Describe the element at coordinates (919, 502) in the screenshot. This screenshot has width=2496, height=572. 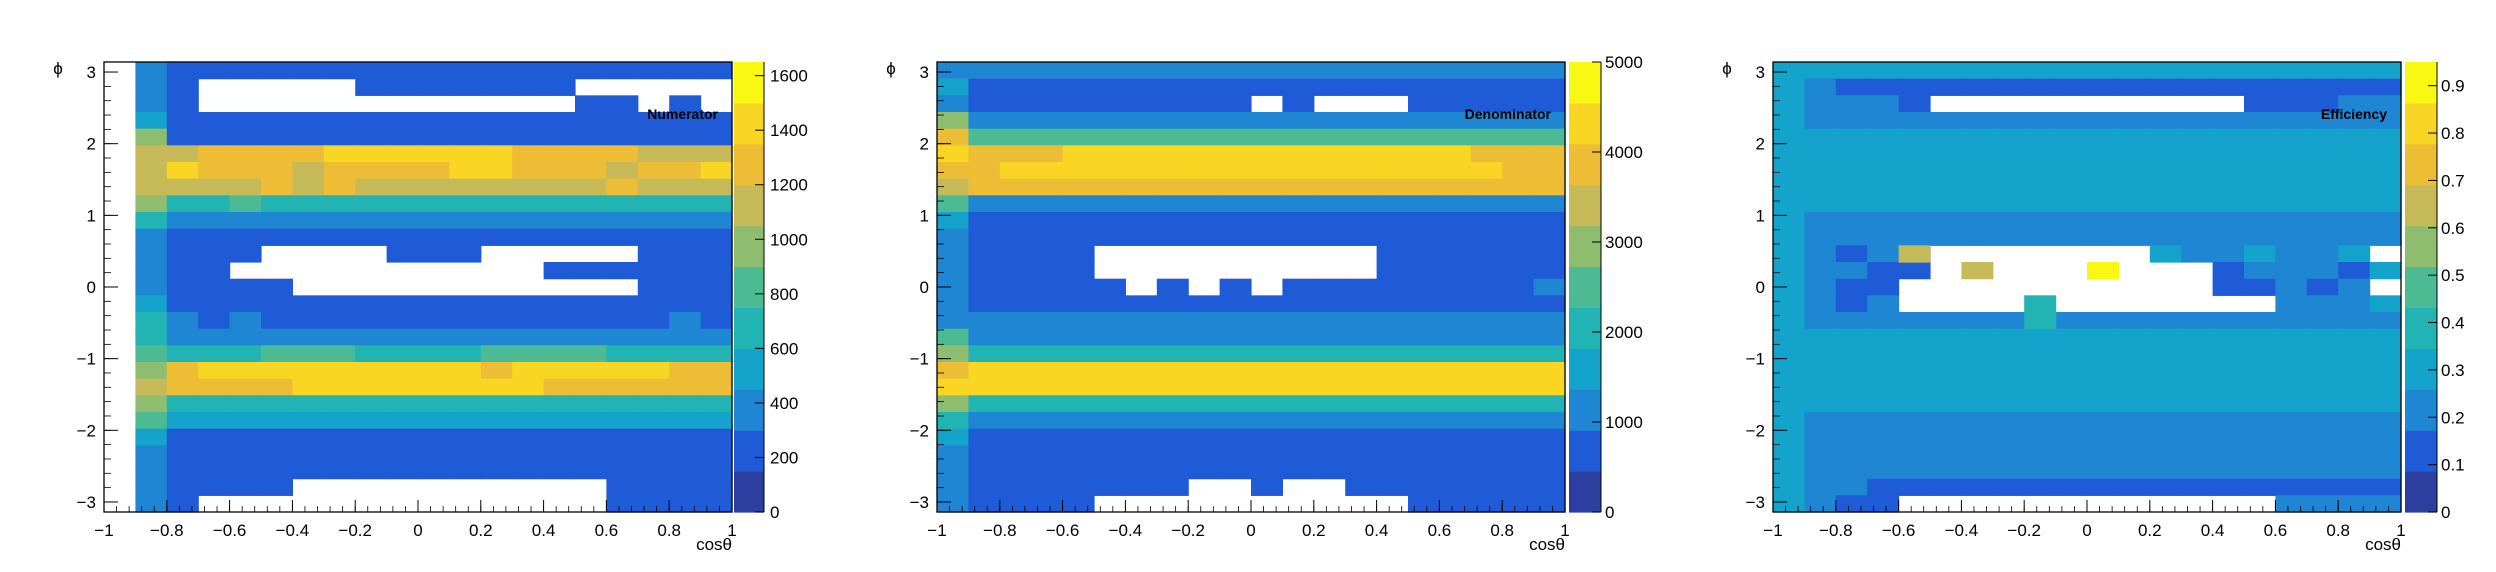
I see `y-tick-label: −3` at that location.